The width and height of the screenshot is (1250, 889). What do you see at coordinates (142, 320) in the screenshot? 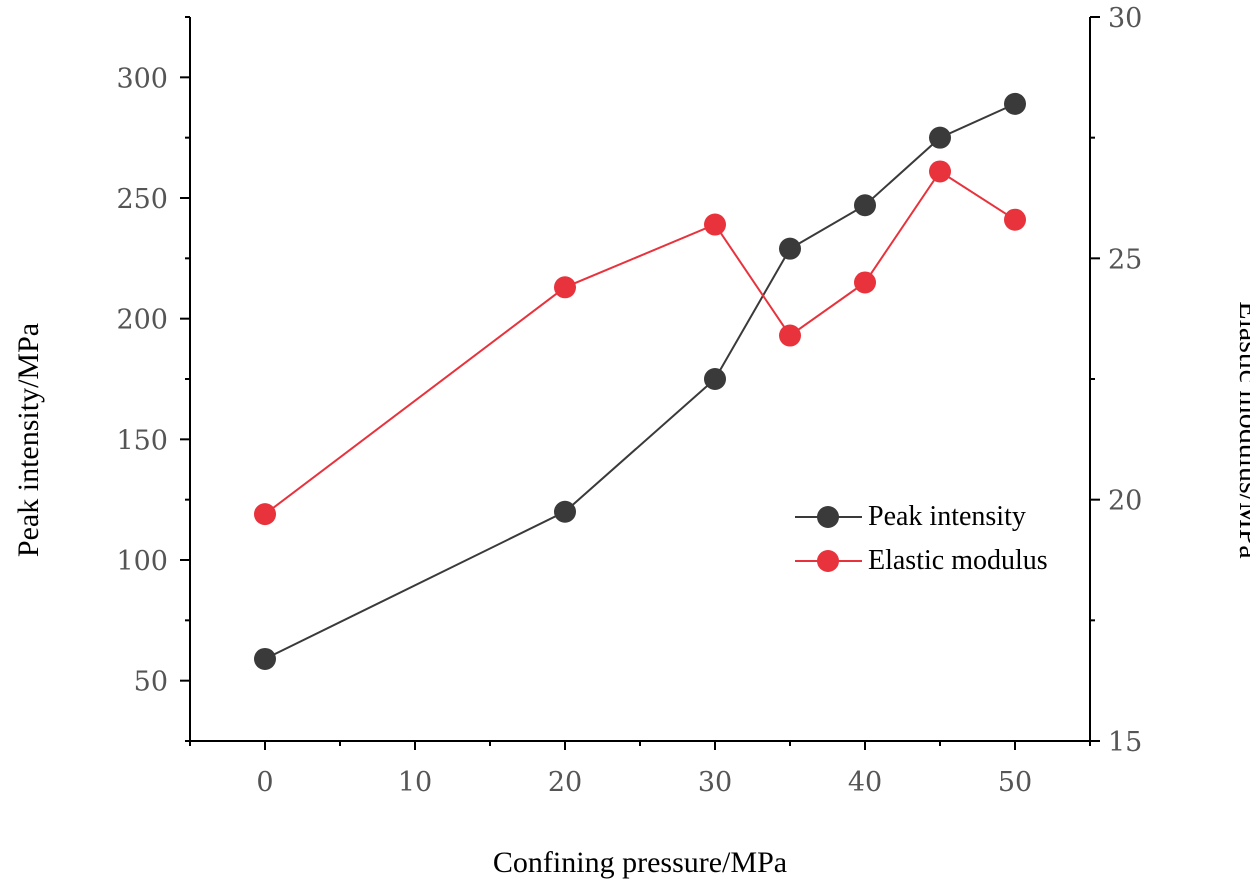
I see `y-tick-label-left: 200` at bounding box center [142, 320].